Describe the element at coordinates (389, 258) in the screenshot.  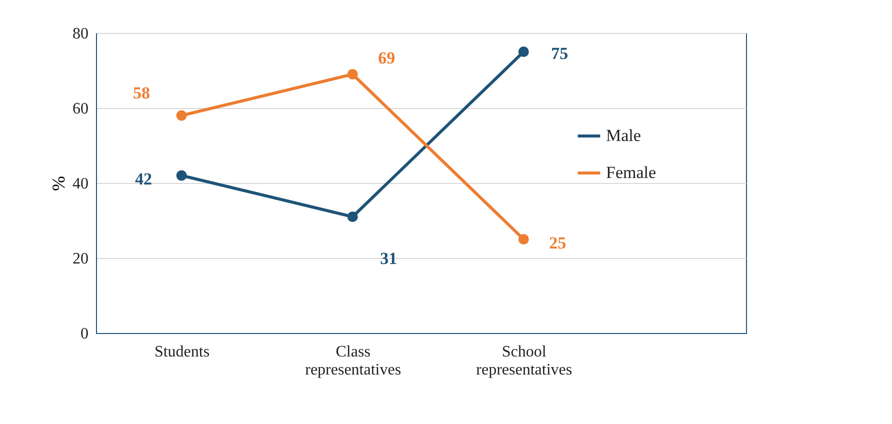
I see `data-label: 31` at that location.